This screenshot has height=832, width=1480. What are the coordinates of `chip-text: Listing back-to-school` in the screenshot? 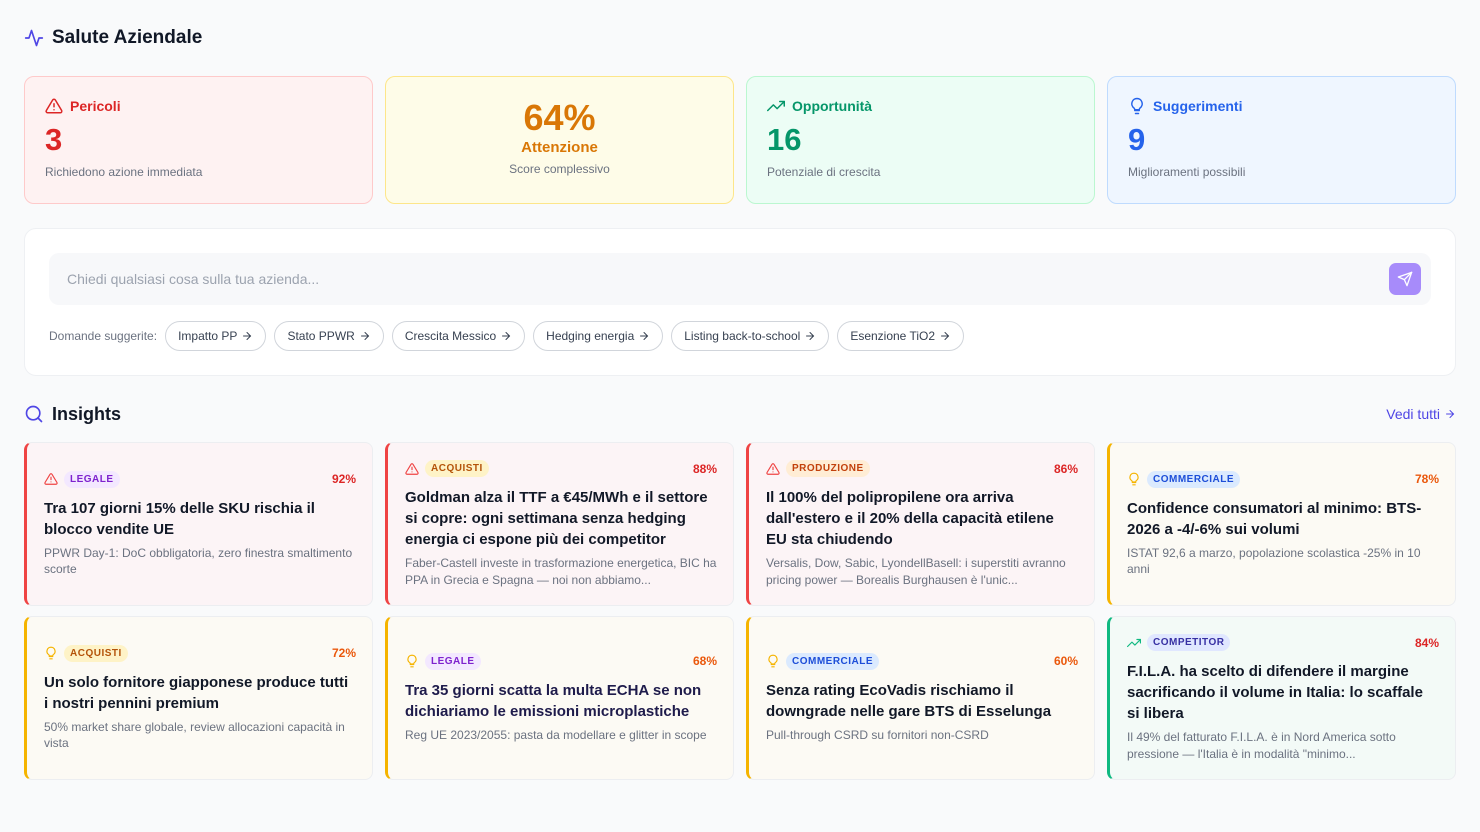 It's located at (742, 336).